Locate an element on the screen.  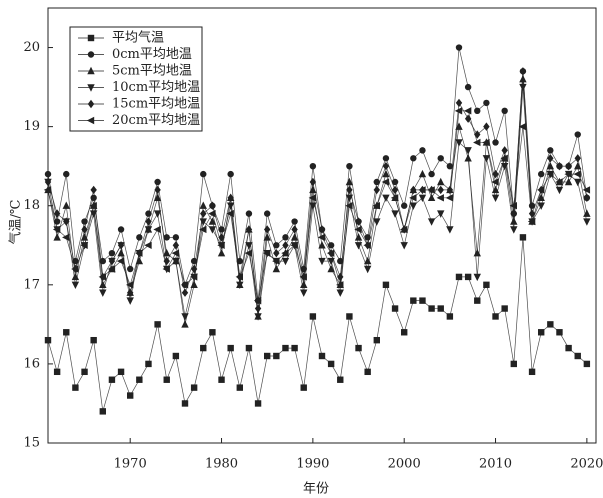
legend-label: 15cm平均地温 is located at coordinates (156, 104).